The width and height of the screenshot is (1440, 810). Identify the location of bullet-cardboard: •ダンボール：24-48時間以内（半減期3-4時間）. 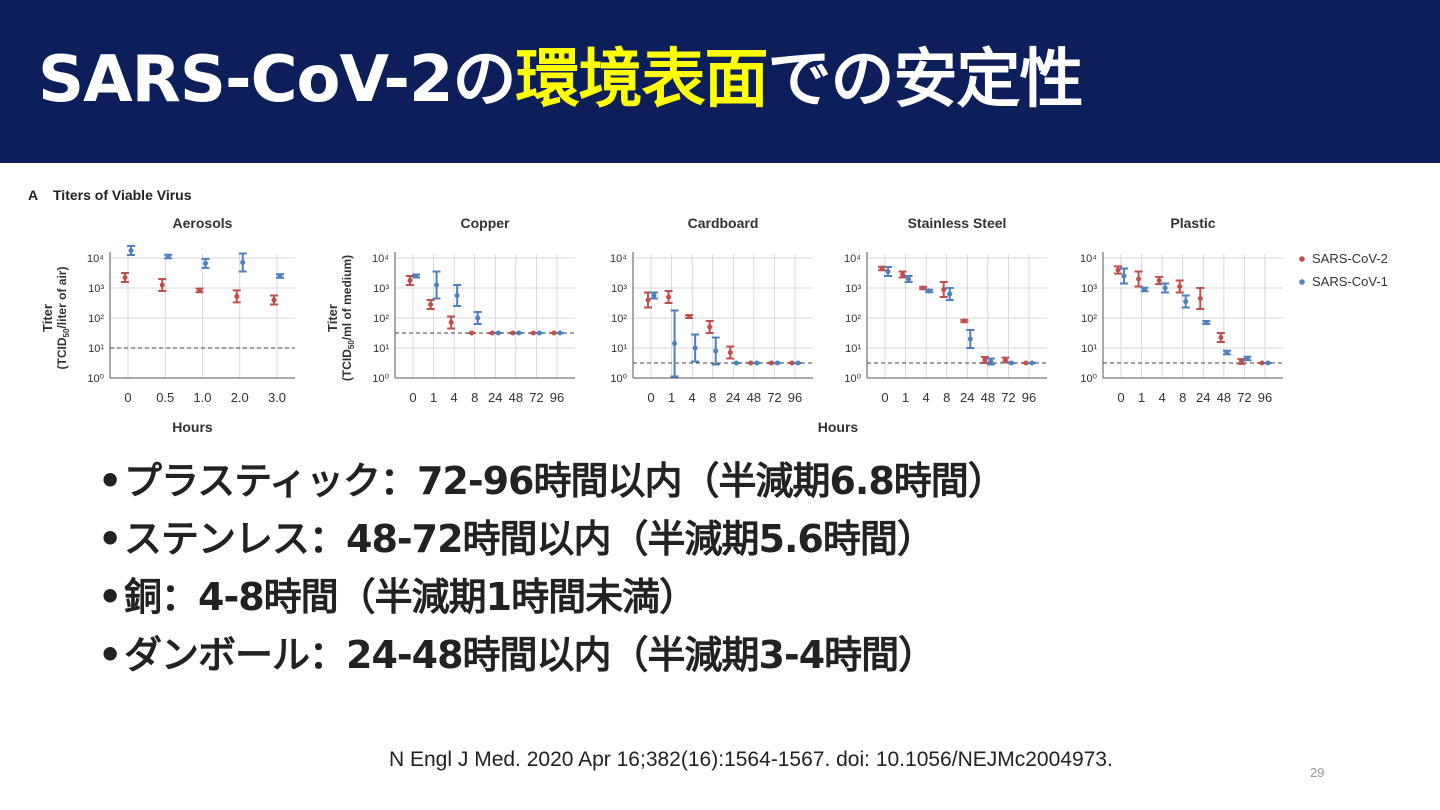
(517, 655).